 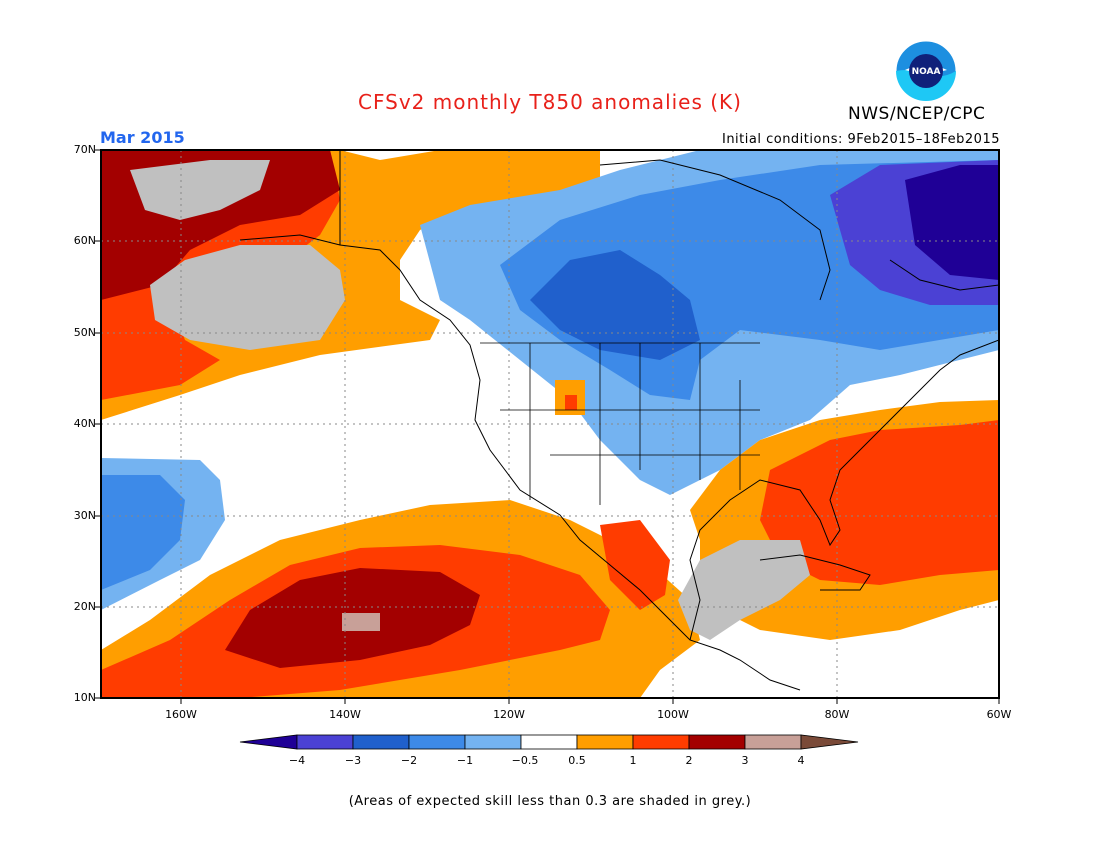 What do you see at coordinates (635, 565) in the screenshot?
I see `region-warm-mexico` at bounding box center [635, 565].